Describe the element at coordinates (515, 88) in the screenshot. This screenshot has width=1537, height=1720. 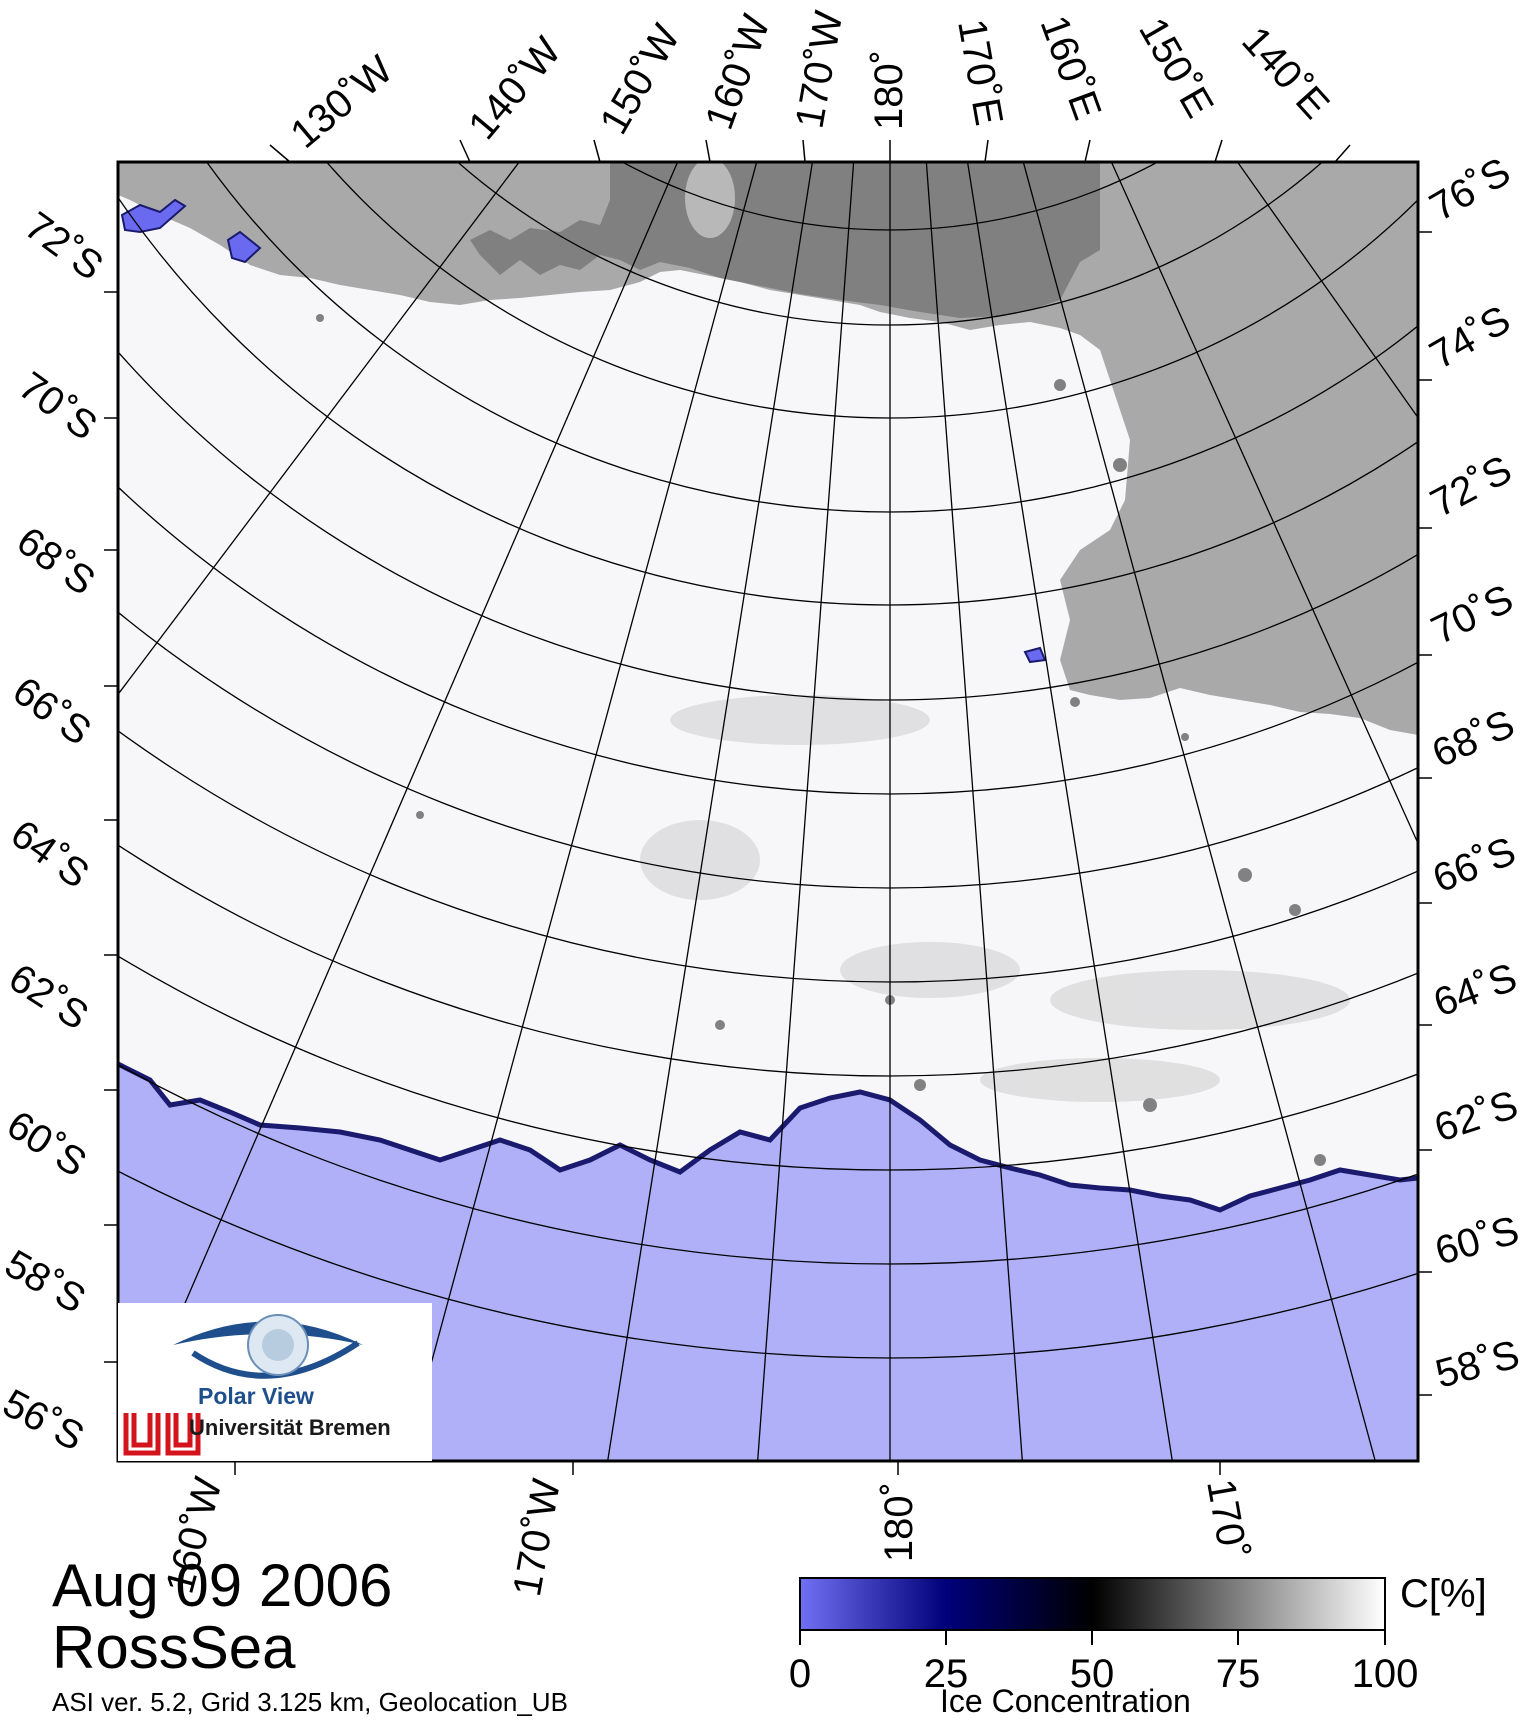
I see `lon-label: 140˚W` at that location.